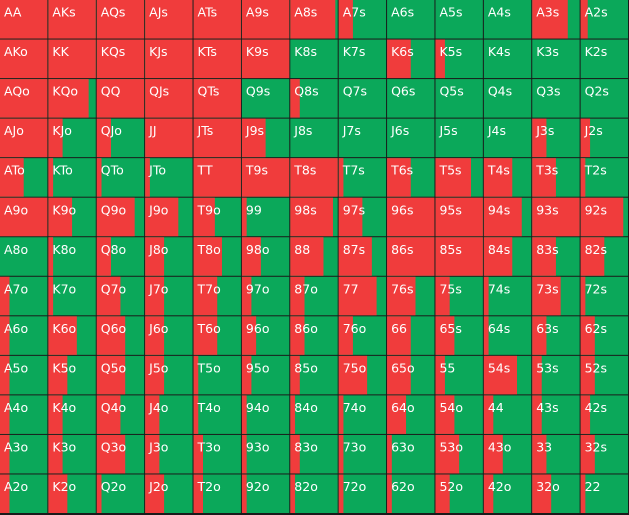 The image size is (629, 515). Describe the element at coordinates (16, 288) in the screenshot. I see `hand-label: A7o` at that location.